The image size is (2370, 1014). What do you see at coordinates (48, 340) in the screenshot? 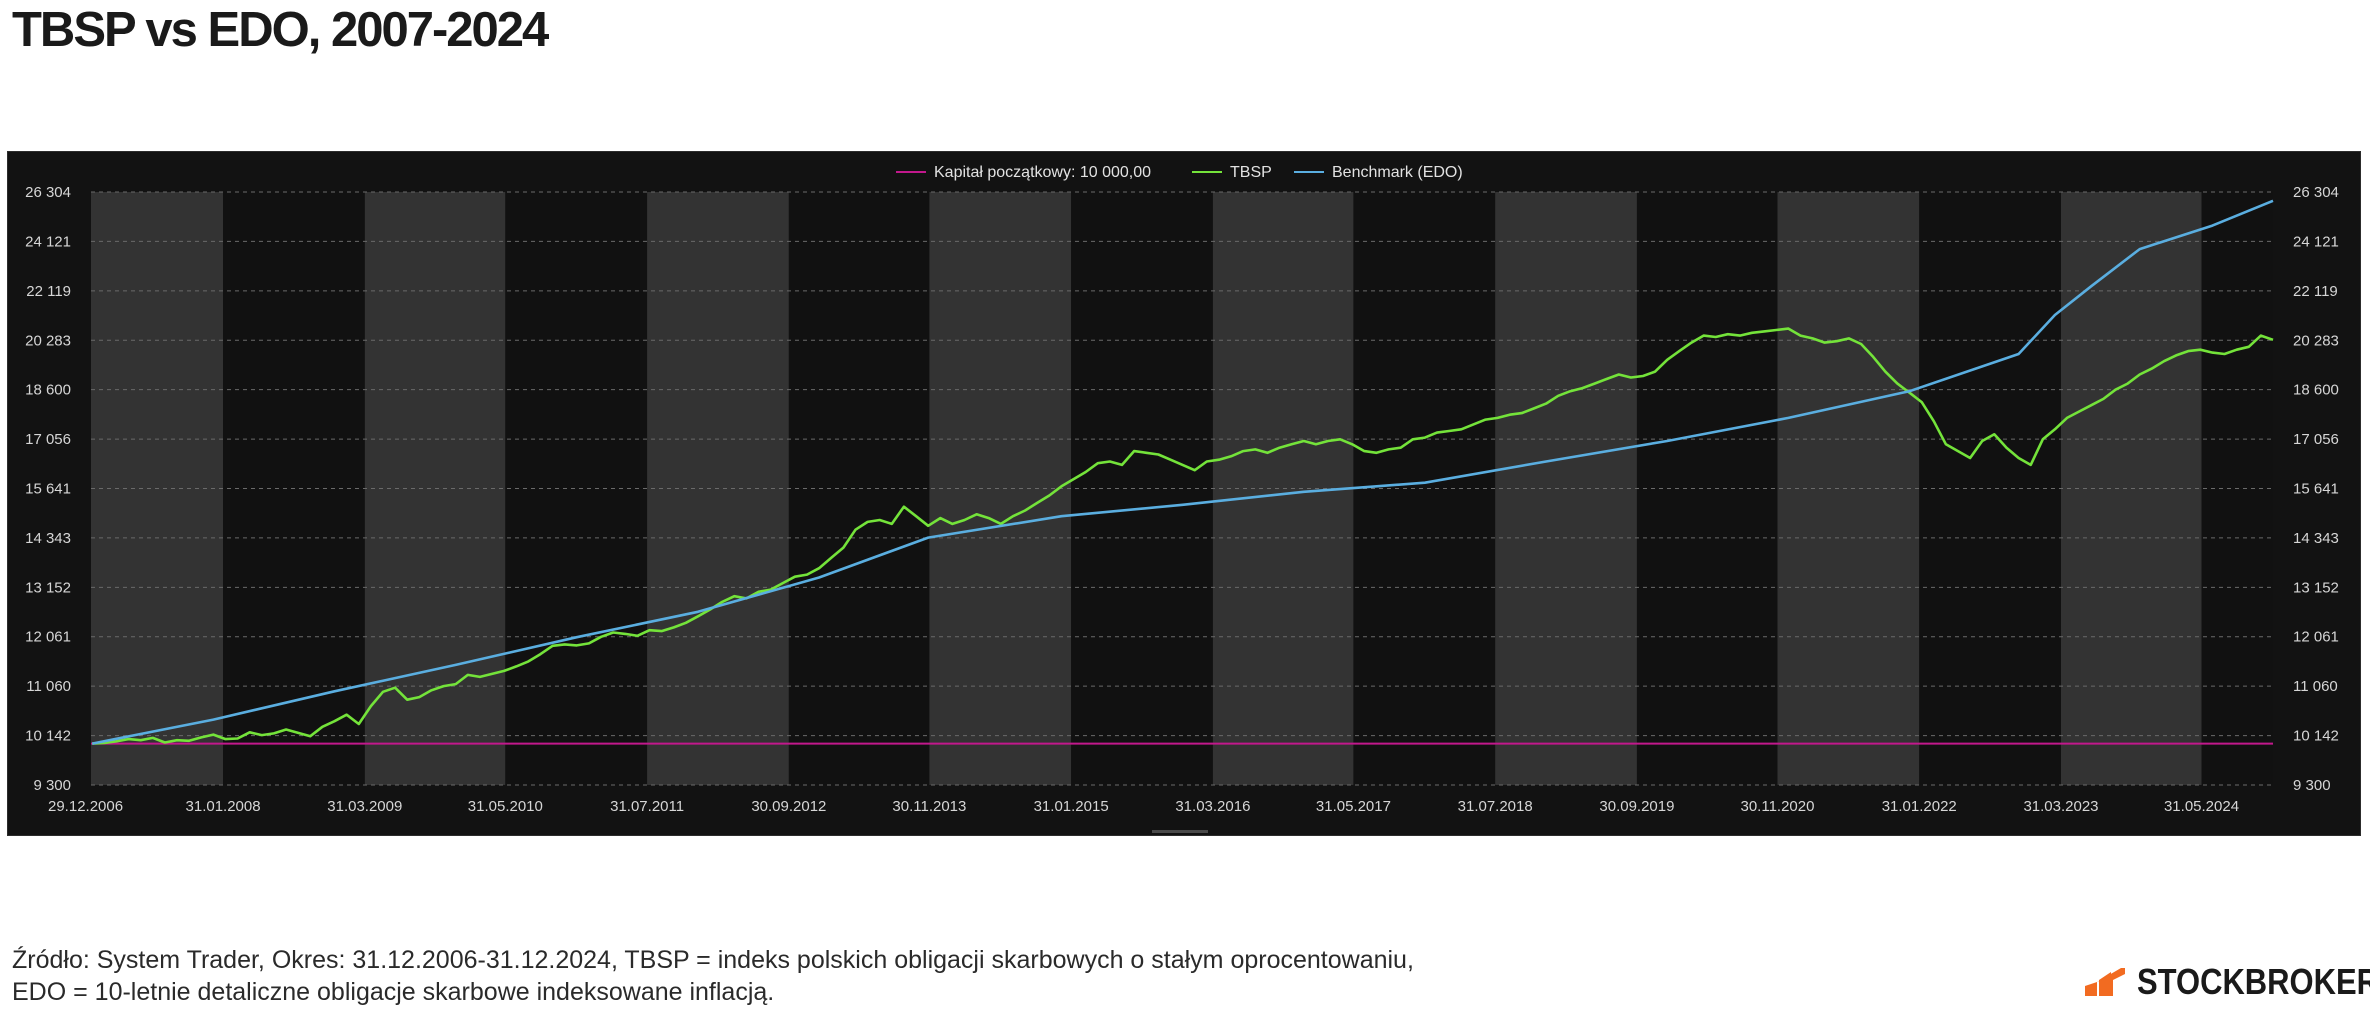
I see `y-tick-label-left: 20 283` at bounding box center [48, 340].